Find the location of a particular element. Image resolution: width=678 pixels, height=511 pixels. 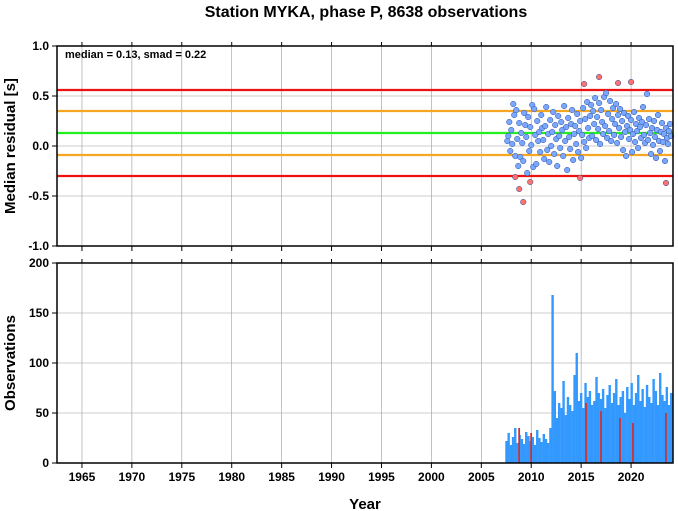

y-tick-label: 50 is located at coordinates (43, 413).